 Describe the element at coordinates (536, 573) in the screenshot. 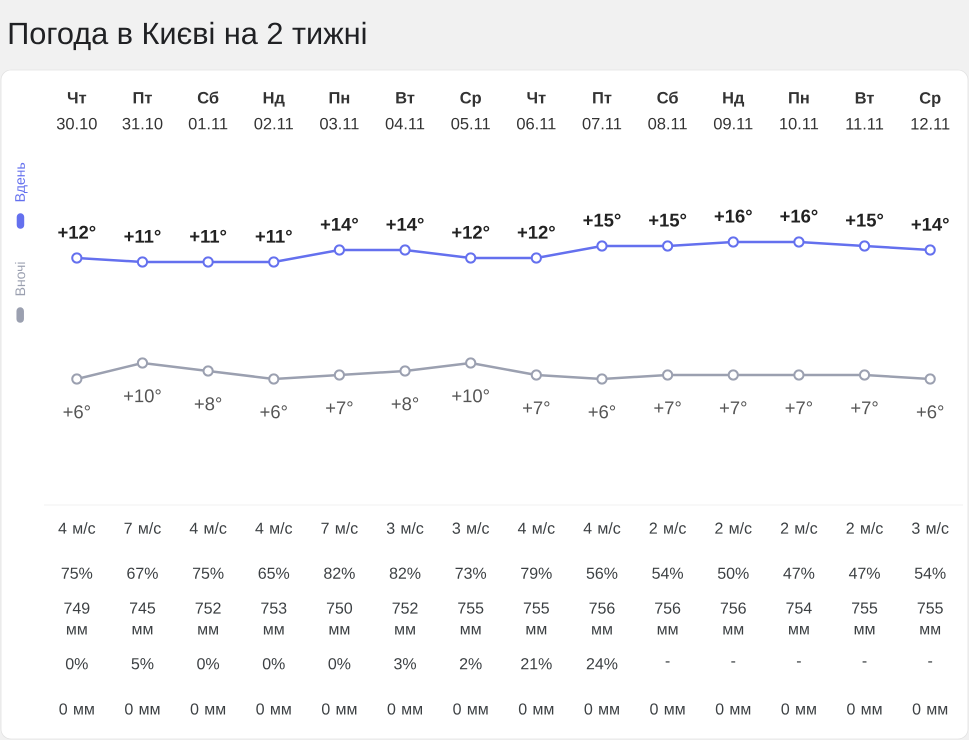

I see `text: 79%` at that location.